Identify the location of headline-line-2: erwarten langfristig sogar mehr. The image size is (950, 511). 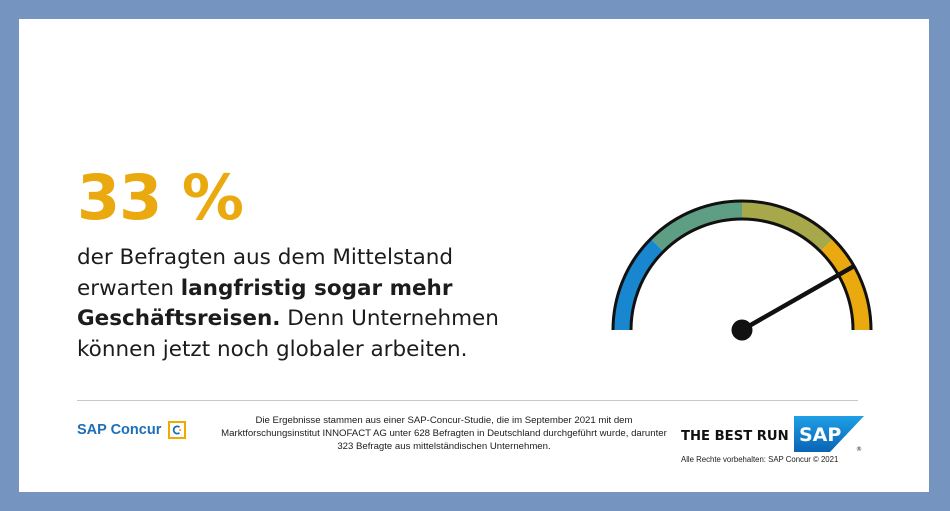
(265, 288).